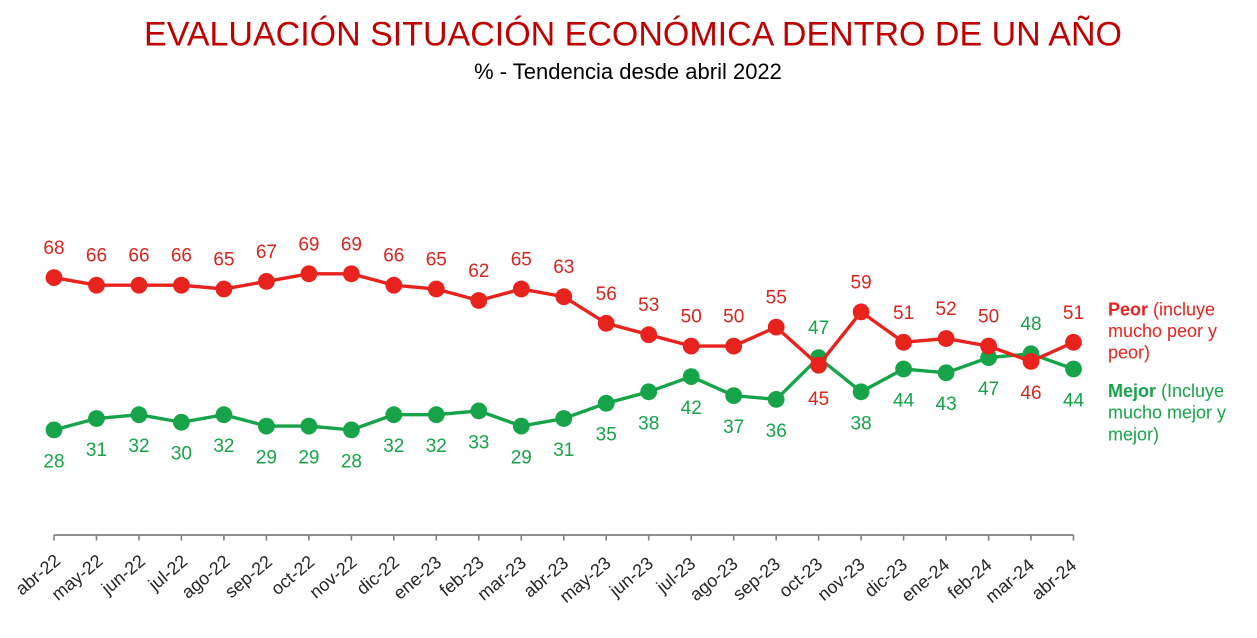 The height and width of the screenshot is (638, 1257). Describe the element at coordinates (1054, 579) in the screenshot. I see `svg-text: abr-24` at that location.